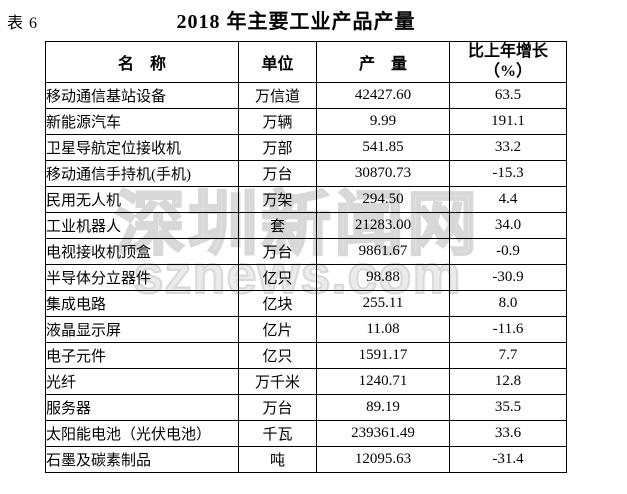  What do you see at coordinates (142, 173) in the screenshot?
I see `product-name-cell: 移动通信手持机(手机)` at bounding box center [142, 173].